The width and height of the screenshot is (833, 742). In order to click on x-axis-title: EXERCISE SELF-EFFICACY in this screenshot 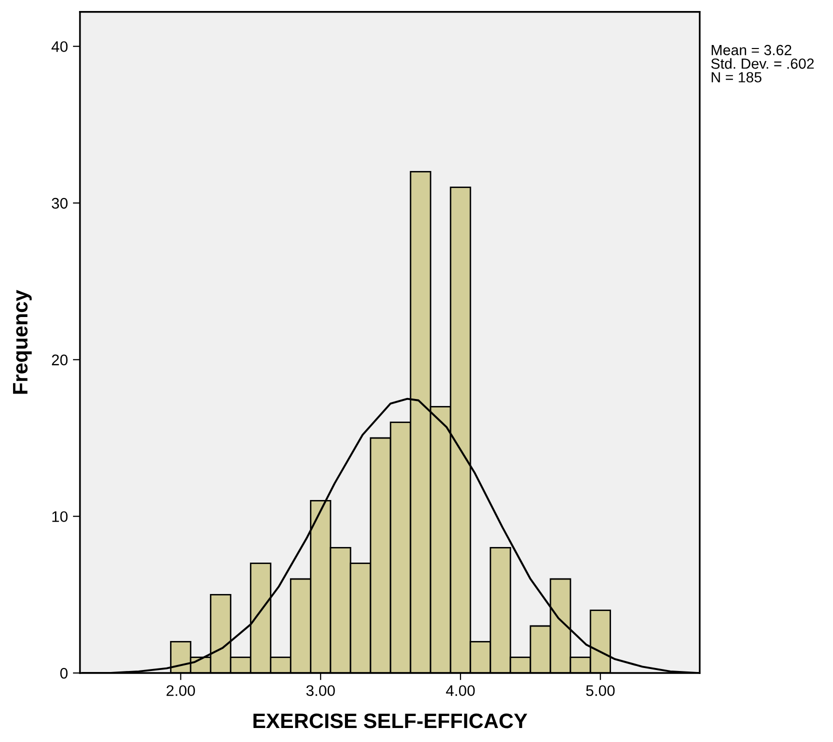, I will do `click(390, 720)`.